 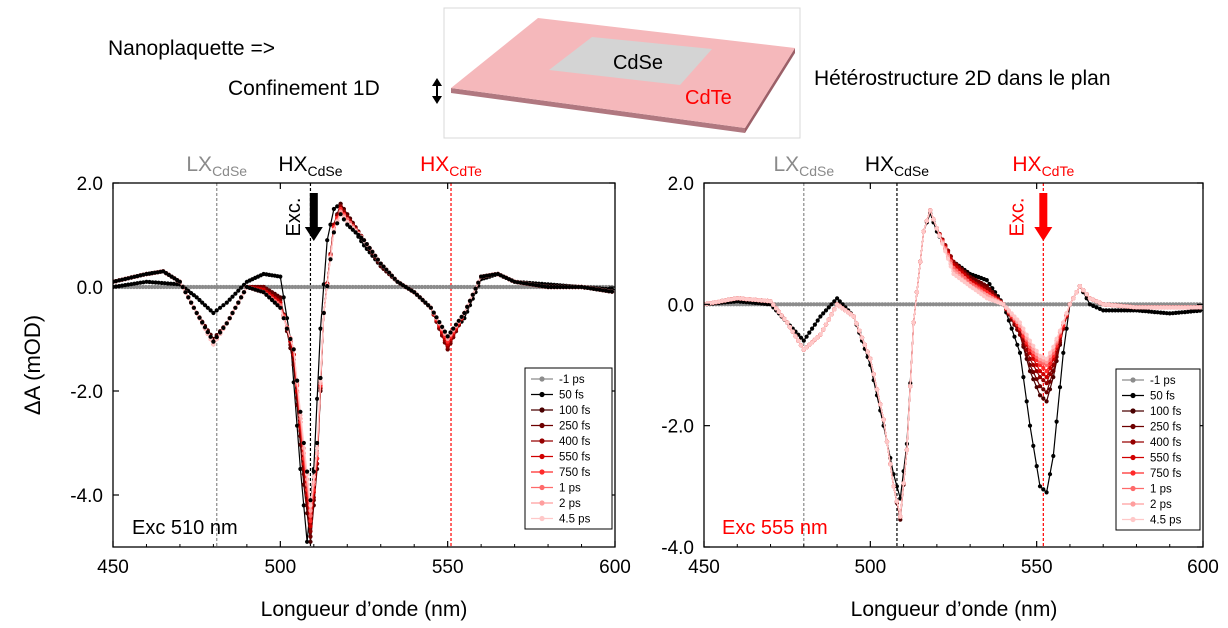 I want to click on legend-label: 100 fs, so click(x=575, y=411).